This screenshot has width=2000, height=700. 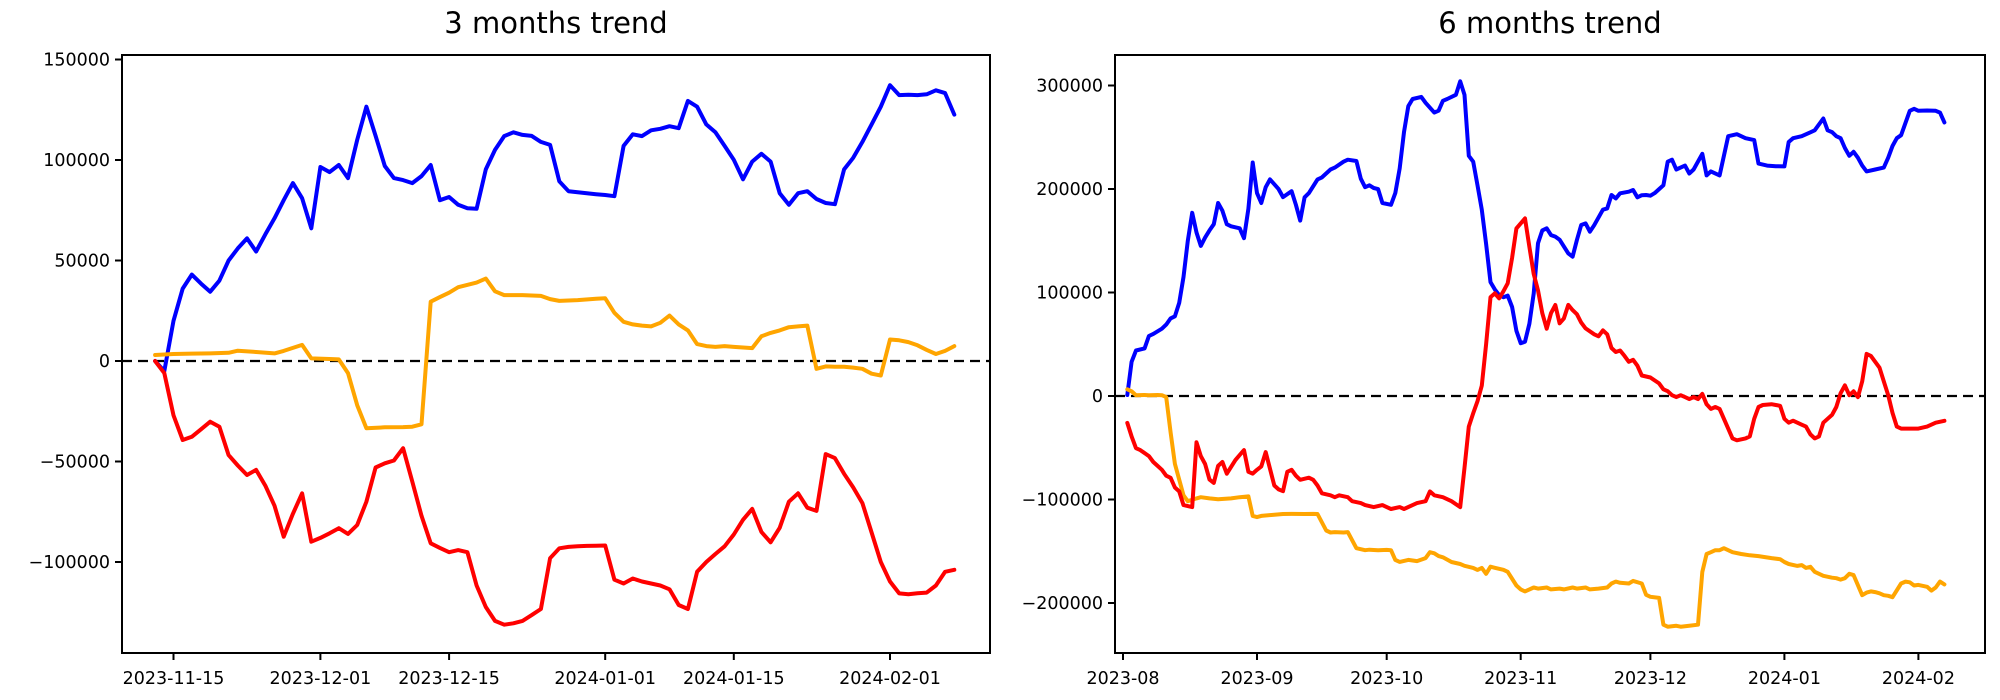 What do you see at coordinates (1650, 679) in the screenshot?
I see `x-tick-label: 2023-12` at bounding box center [1650, 679].